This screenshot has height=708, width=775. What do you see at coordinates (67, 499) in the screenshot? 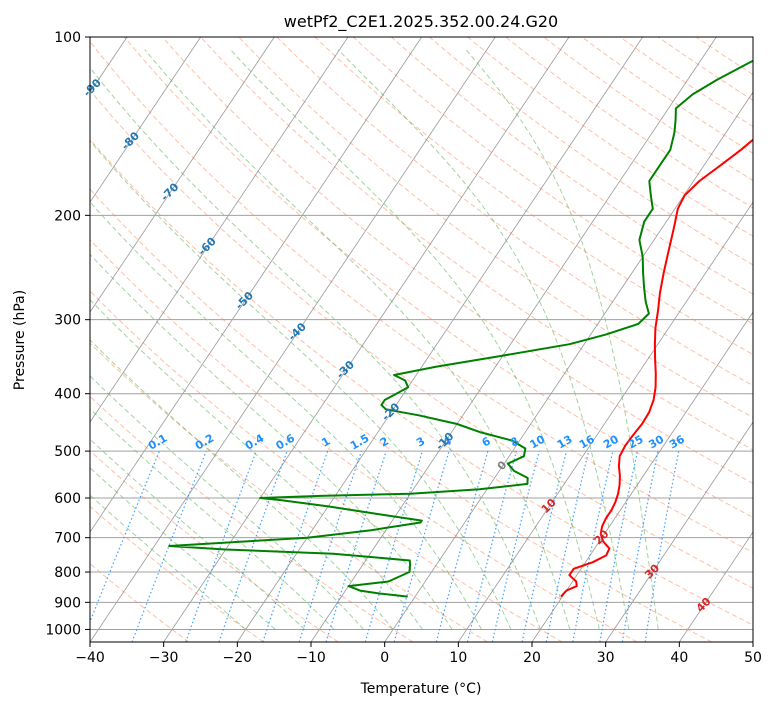
I see `y-tick-label: 600` at bounding box center [67, 499].